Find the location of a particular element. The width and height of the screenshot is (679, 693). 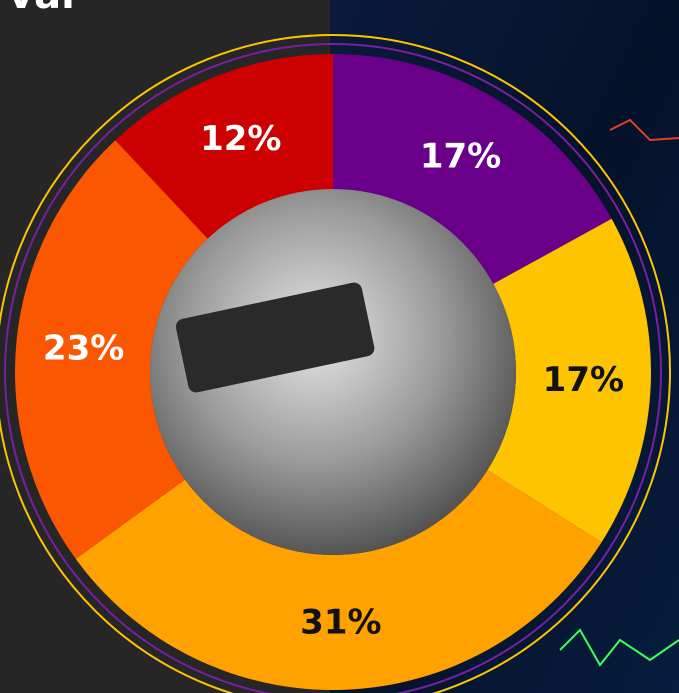

card-image is located at coordinates (275, 337).